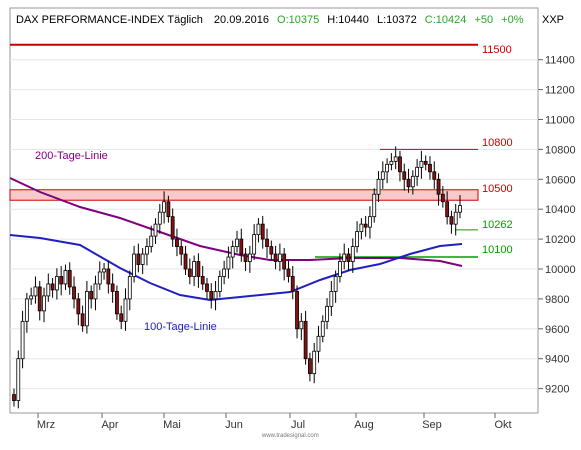  I want to click on y-tick-11200: 11200, so click(560, 91).